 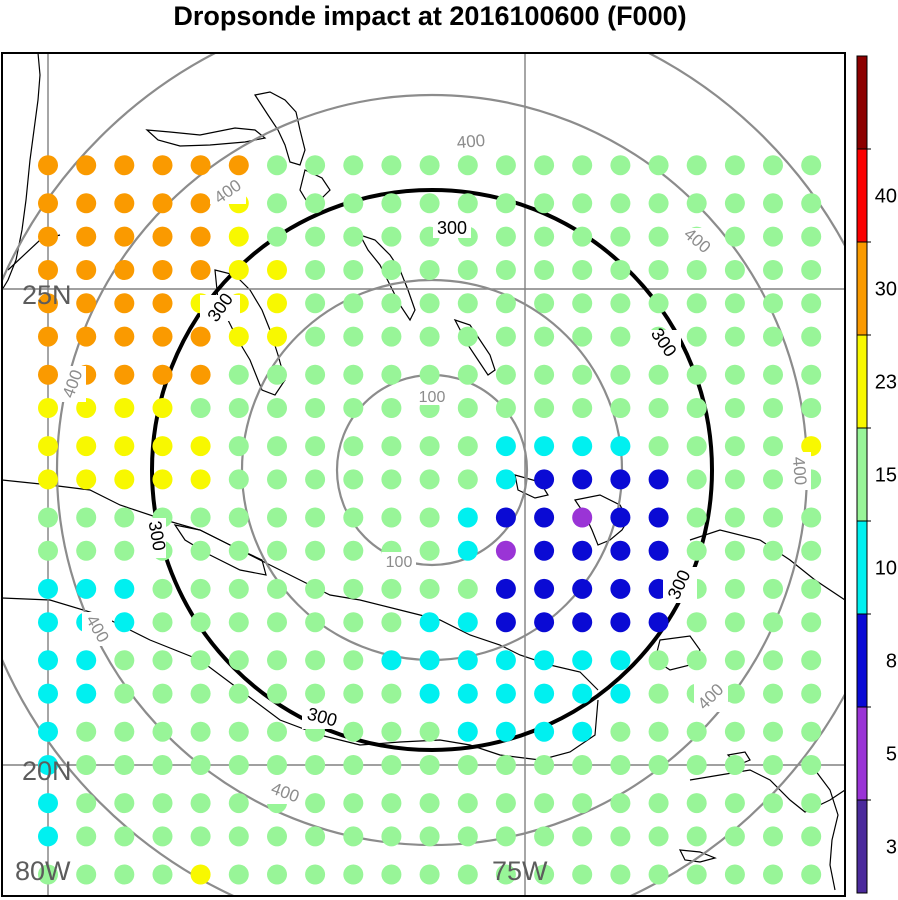 I want to click on colorbar-tick-label: 23, so click(x=886, y=383).